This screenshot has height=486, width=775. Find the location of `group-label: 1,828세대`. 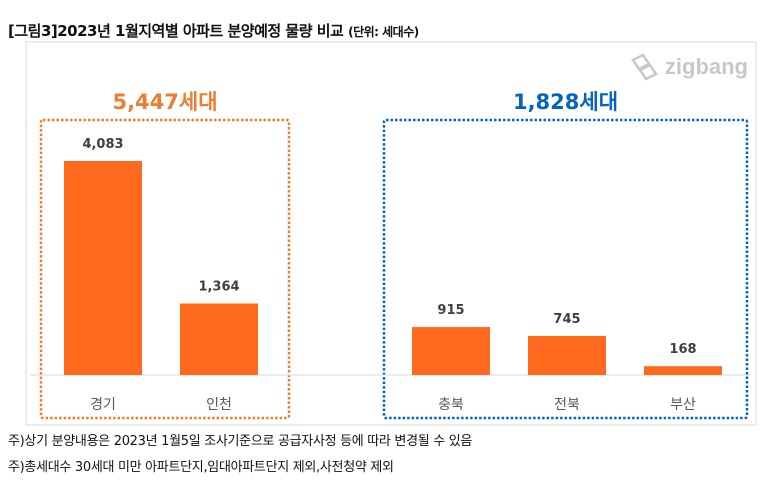

group-label: 1,828세대 is located at coordinates (565, 102).